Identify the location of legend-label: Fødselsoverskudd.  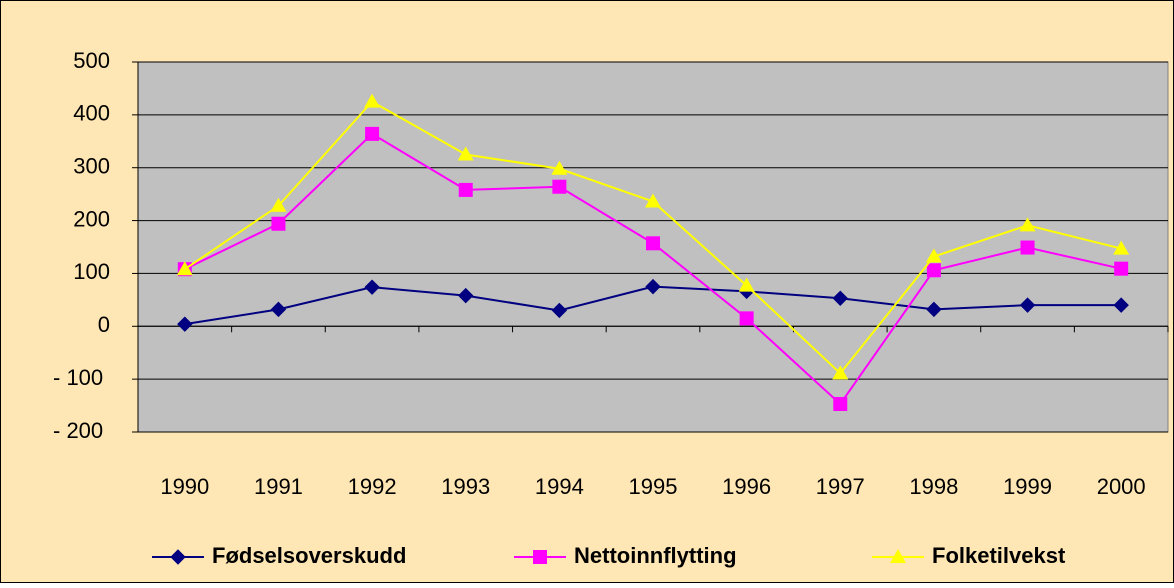
(309, 555).